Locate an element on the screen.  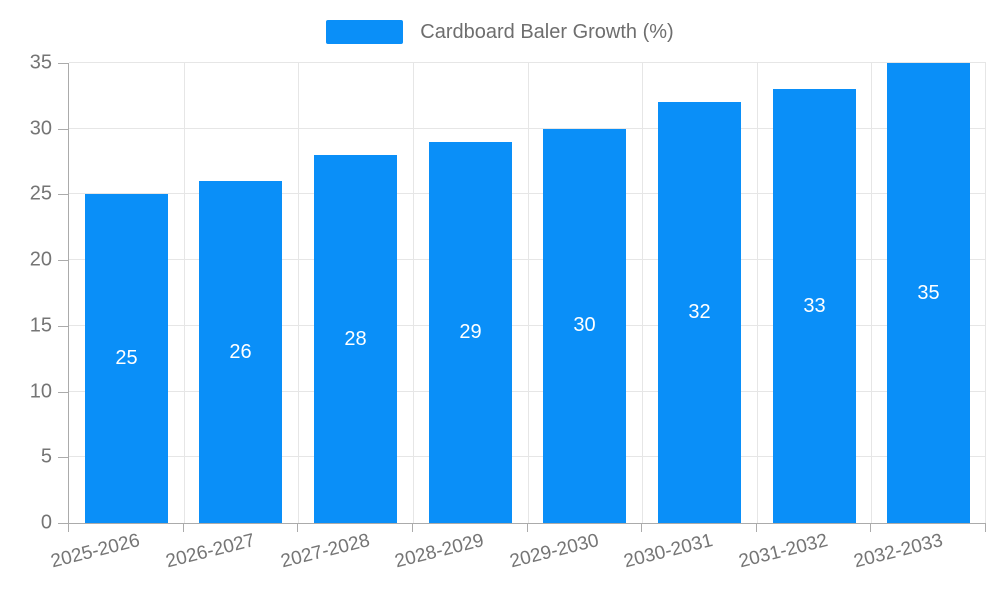
bar-value-label: 32 is located at coordinates (699, 312).